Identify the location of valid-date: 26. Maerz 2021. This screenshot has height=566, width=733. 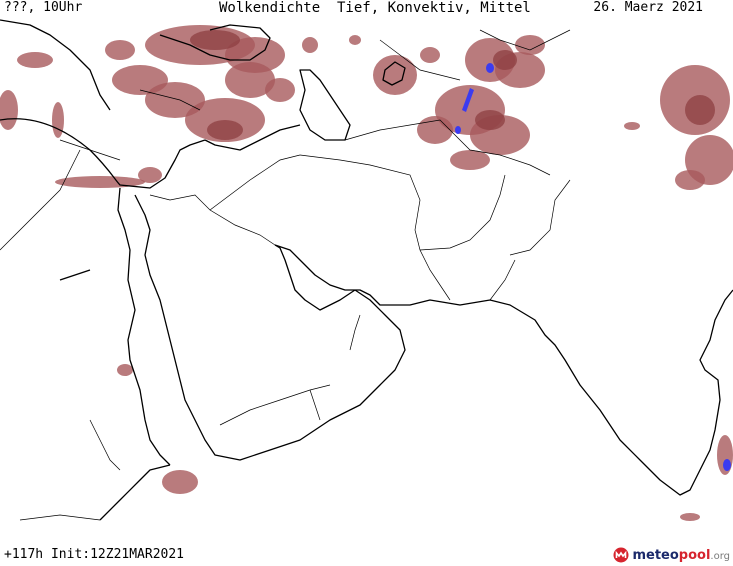
(648, 7).